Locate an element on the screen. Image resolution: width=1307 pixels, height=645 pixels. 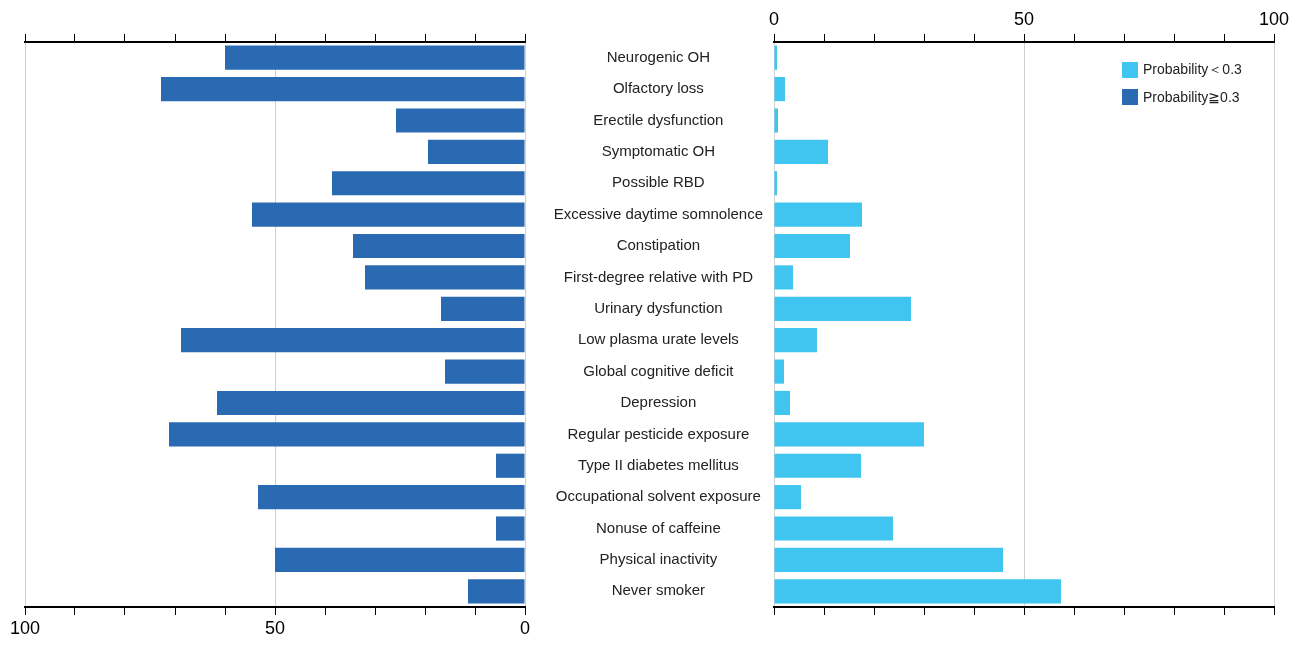
y-tick-label: Erectile dysfunction is located at coordinates (658, 119).